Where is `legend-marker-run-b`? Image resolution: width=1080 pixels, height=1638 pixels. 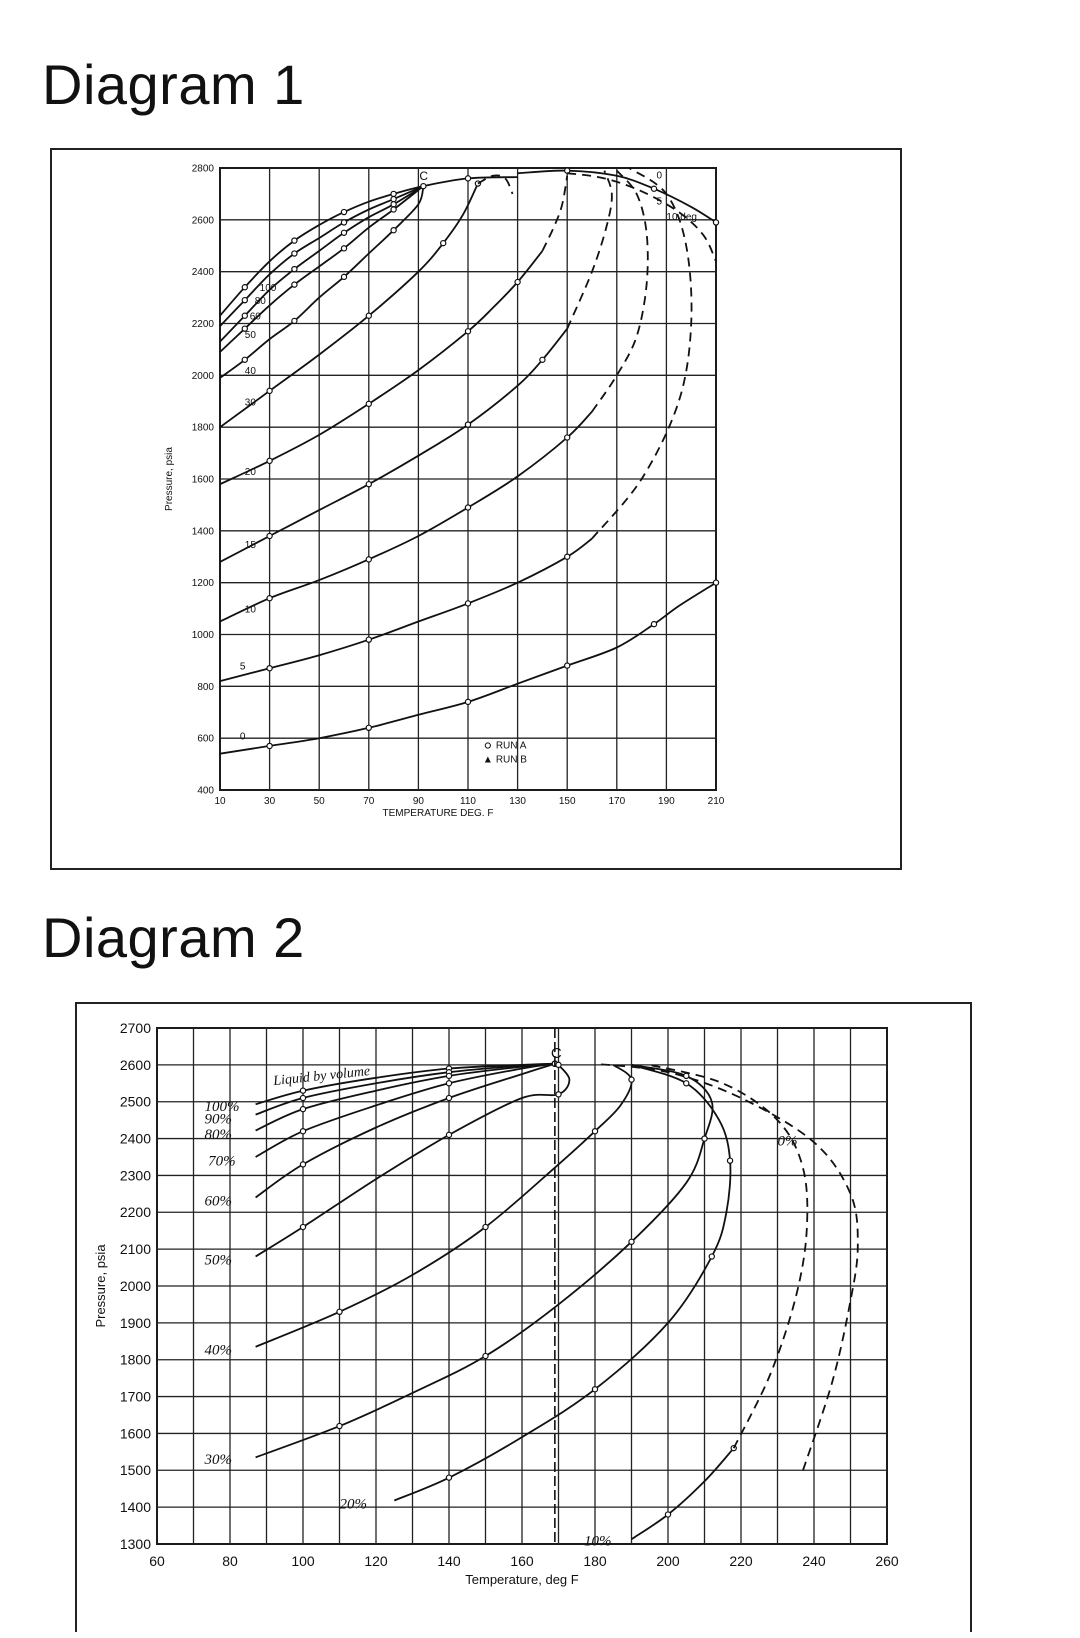
legend-marker-run-b is located at coordinates (487, 759).